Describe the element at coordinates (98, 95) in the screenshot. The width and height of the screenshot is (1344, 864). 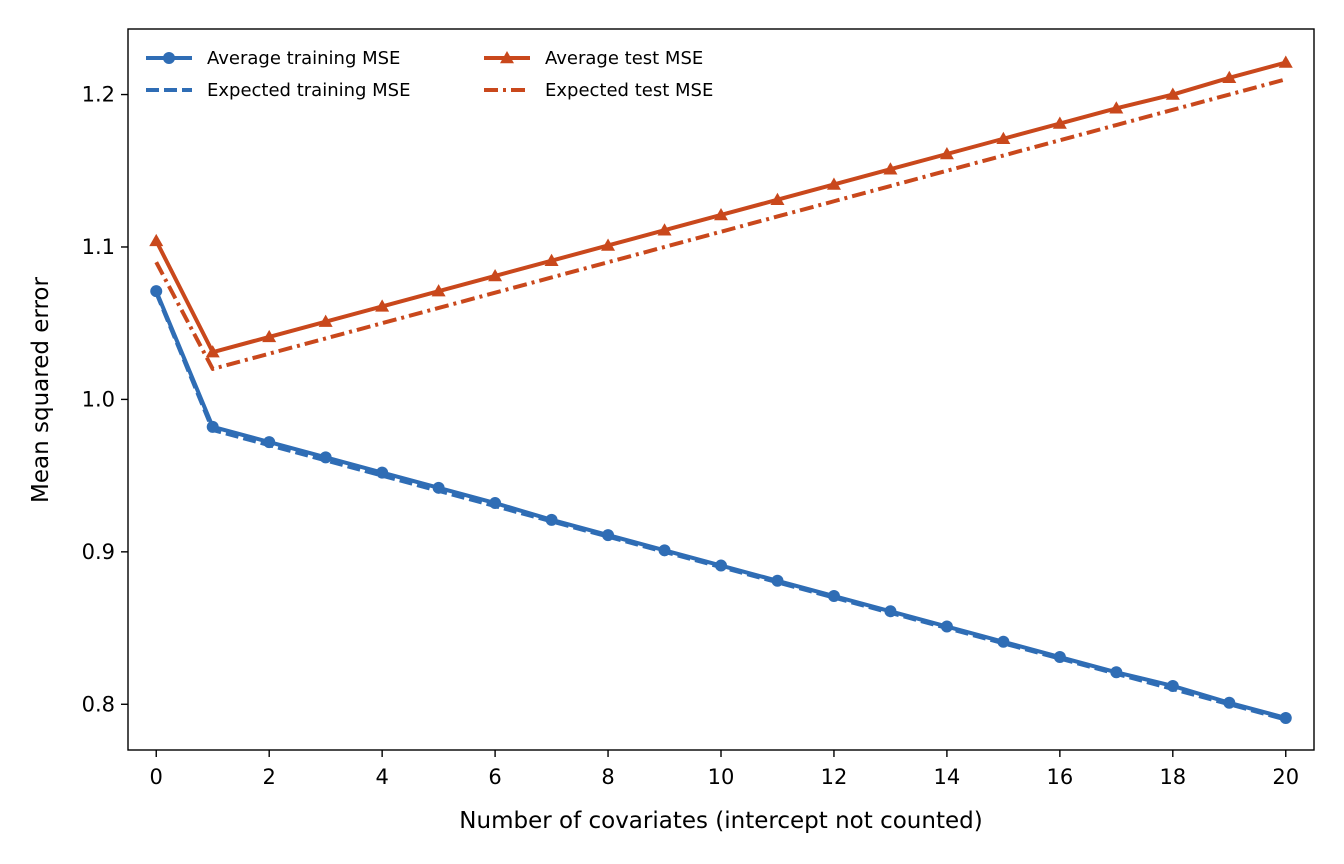
I see `y-tick-label: 1.2` at that location.